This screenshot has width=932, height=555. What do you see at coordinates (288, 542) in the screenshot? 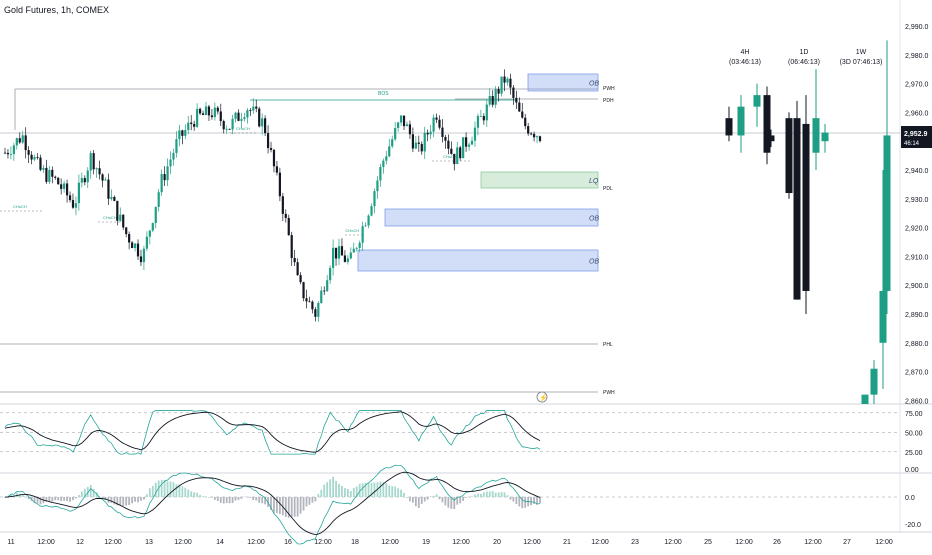
I see `time-tick-label: 16` at bounding box center [288, 542].